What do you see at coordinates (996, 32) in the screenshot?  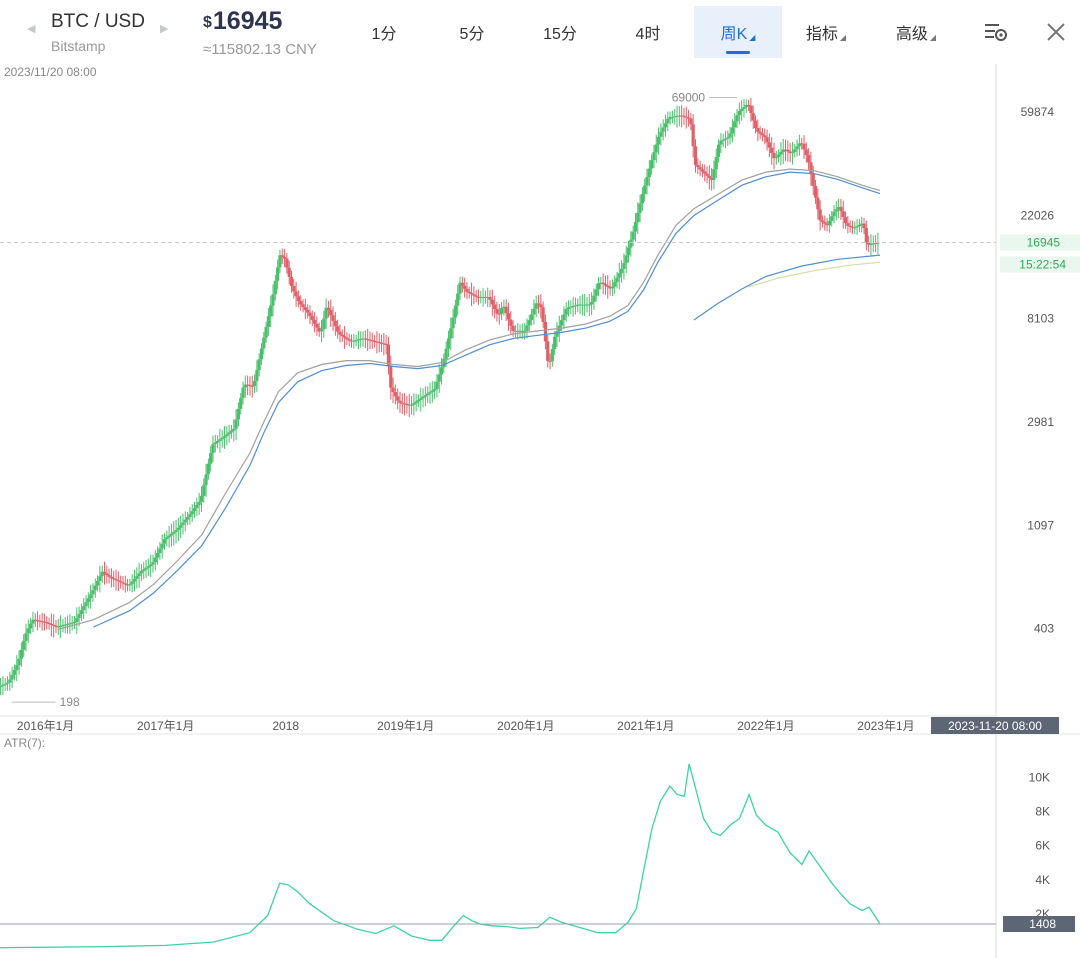 I see `chart-settings-icon` at bounding box center [996, 32].